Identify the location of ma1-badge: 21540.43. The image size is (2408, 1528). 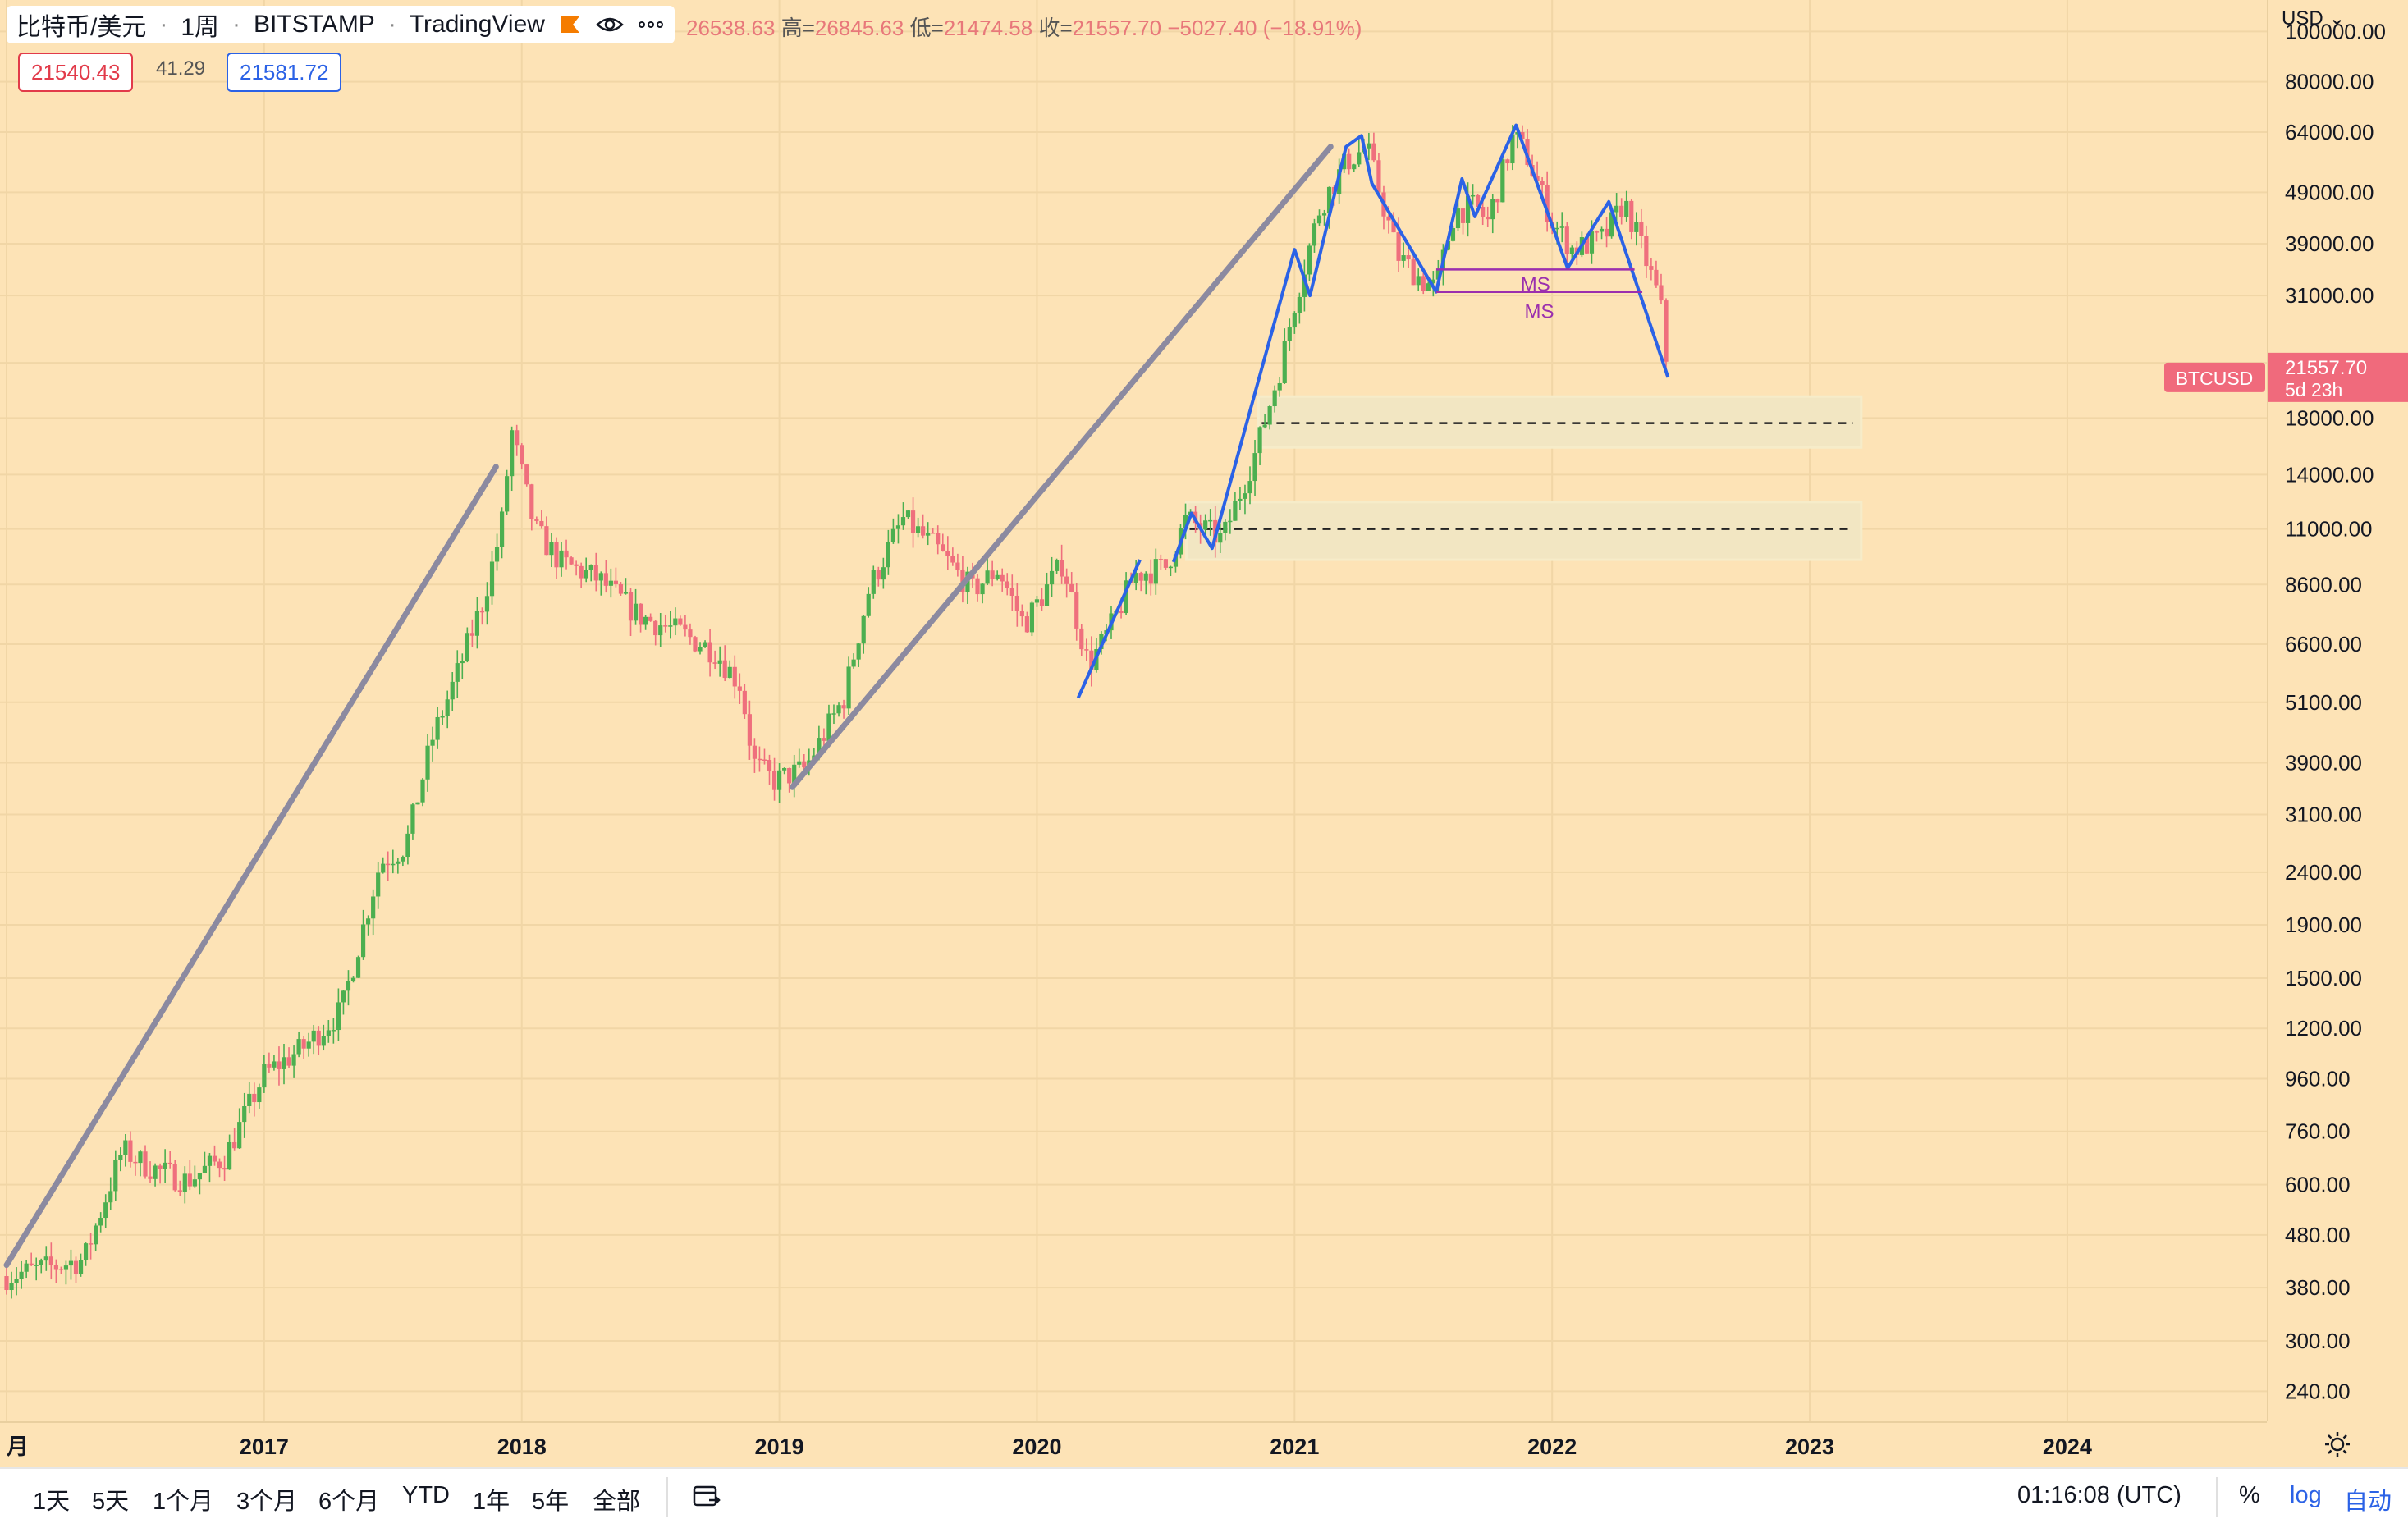
(76, 72).